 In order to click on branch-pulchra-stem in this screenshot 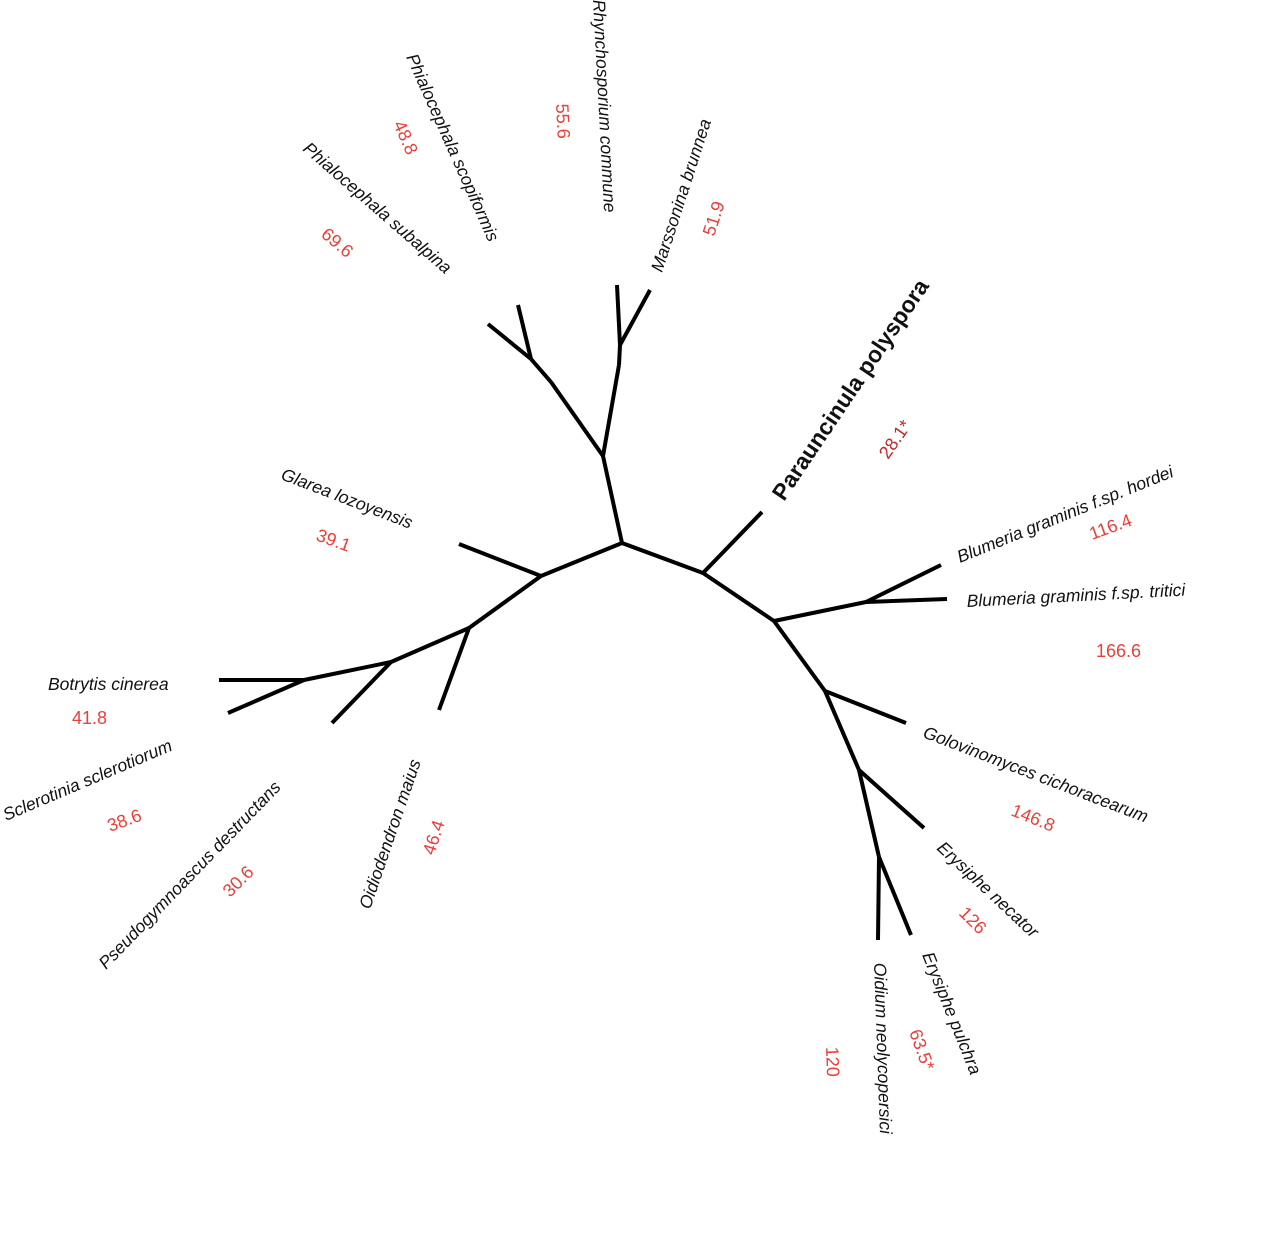, I will do `click(869, 813)`.